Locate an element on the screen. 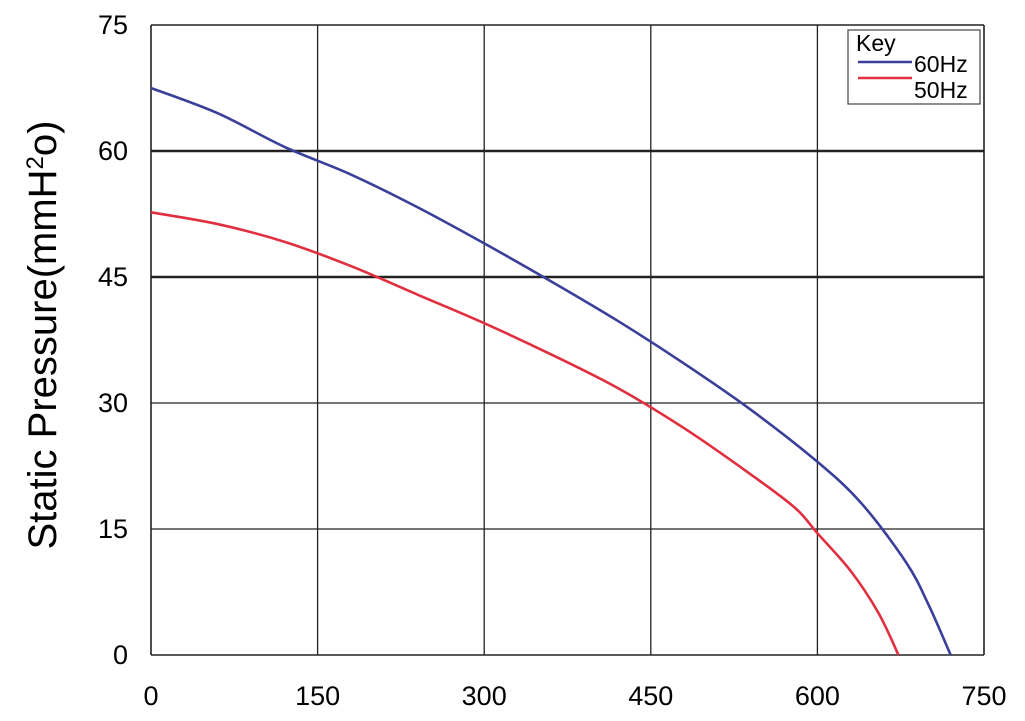  x-tick-label: 300 is located at coordinates (484, 696).